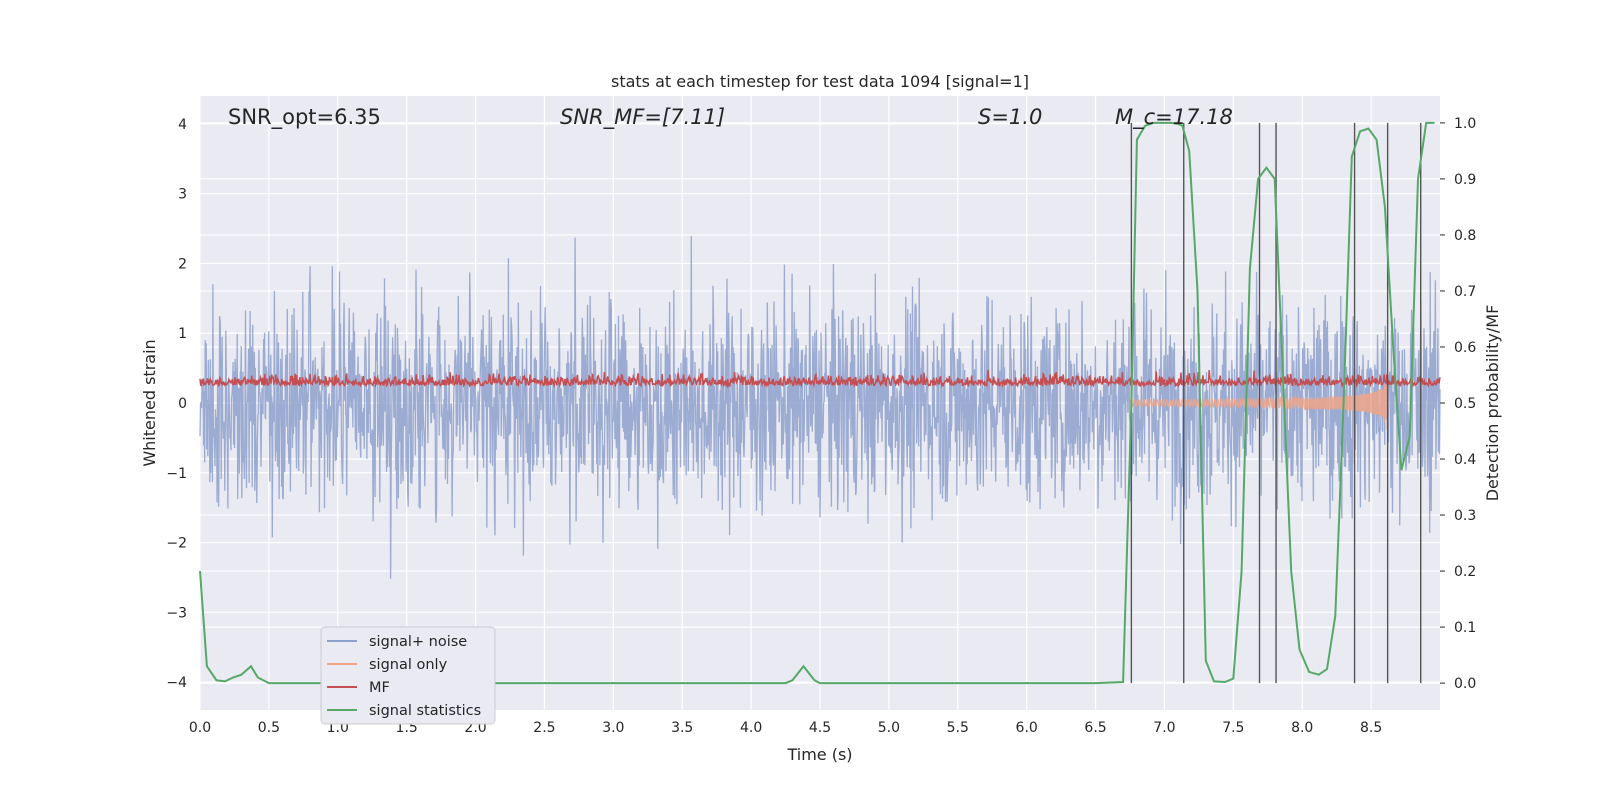  I want to click on x-tick-label: 8.5, so click(1371, 728).